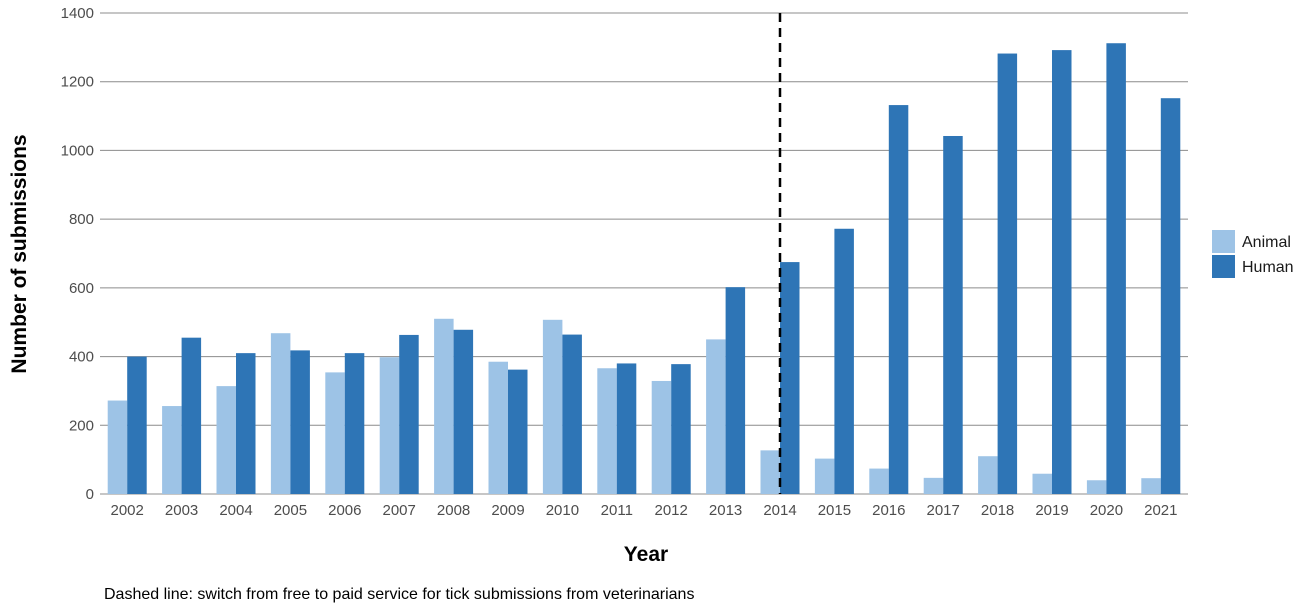  What do you see at coordinates (90, 494) in the screenshot?
I see `y-tick-label: 0` at bounding box center [90, 494].